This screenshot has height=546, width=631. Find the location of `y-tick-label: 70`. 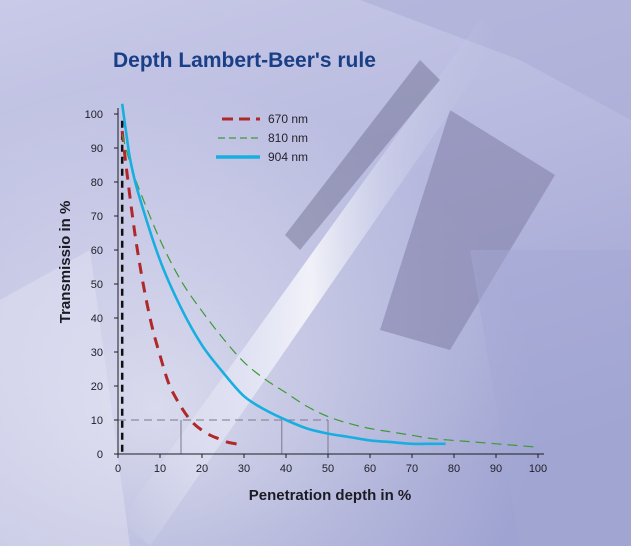

y-tick-label: 70 is located at coordinates (97, 217).